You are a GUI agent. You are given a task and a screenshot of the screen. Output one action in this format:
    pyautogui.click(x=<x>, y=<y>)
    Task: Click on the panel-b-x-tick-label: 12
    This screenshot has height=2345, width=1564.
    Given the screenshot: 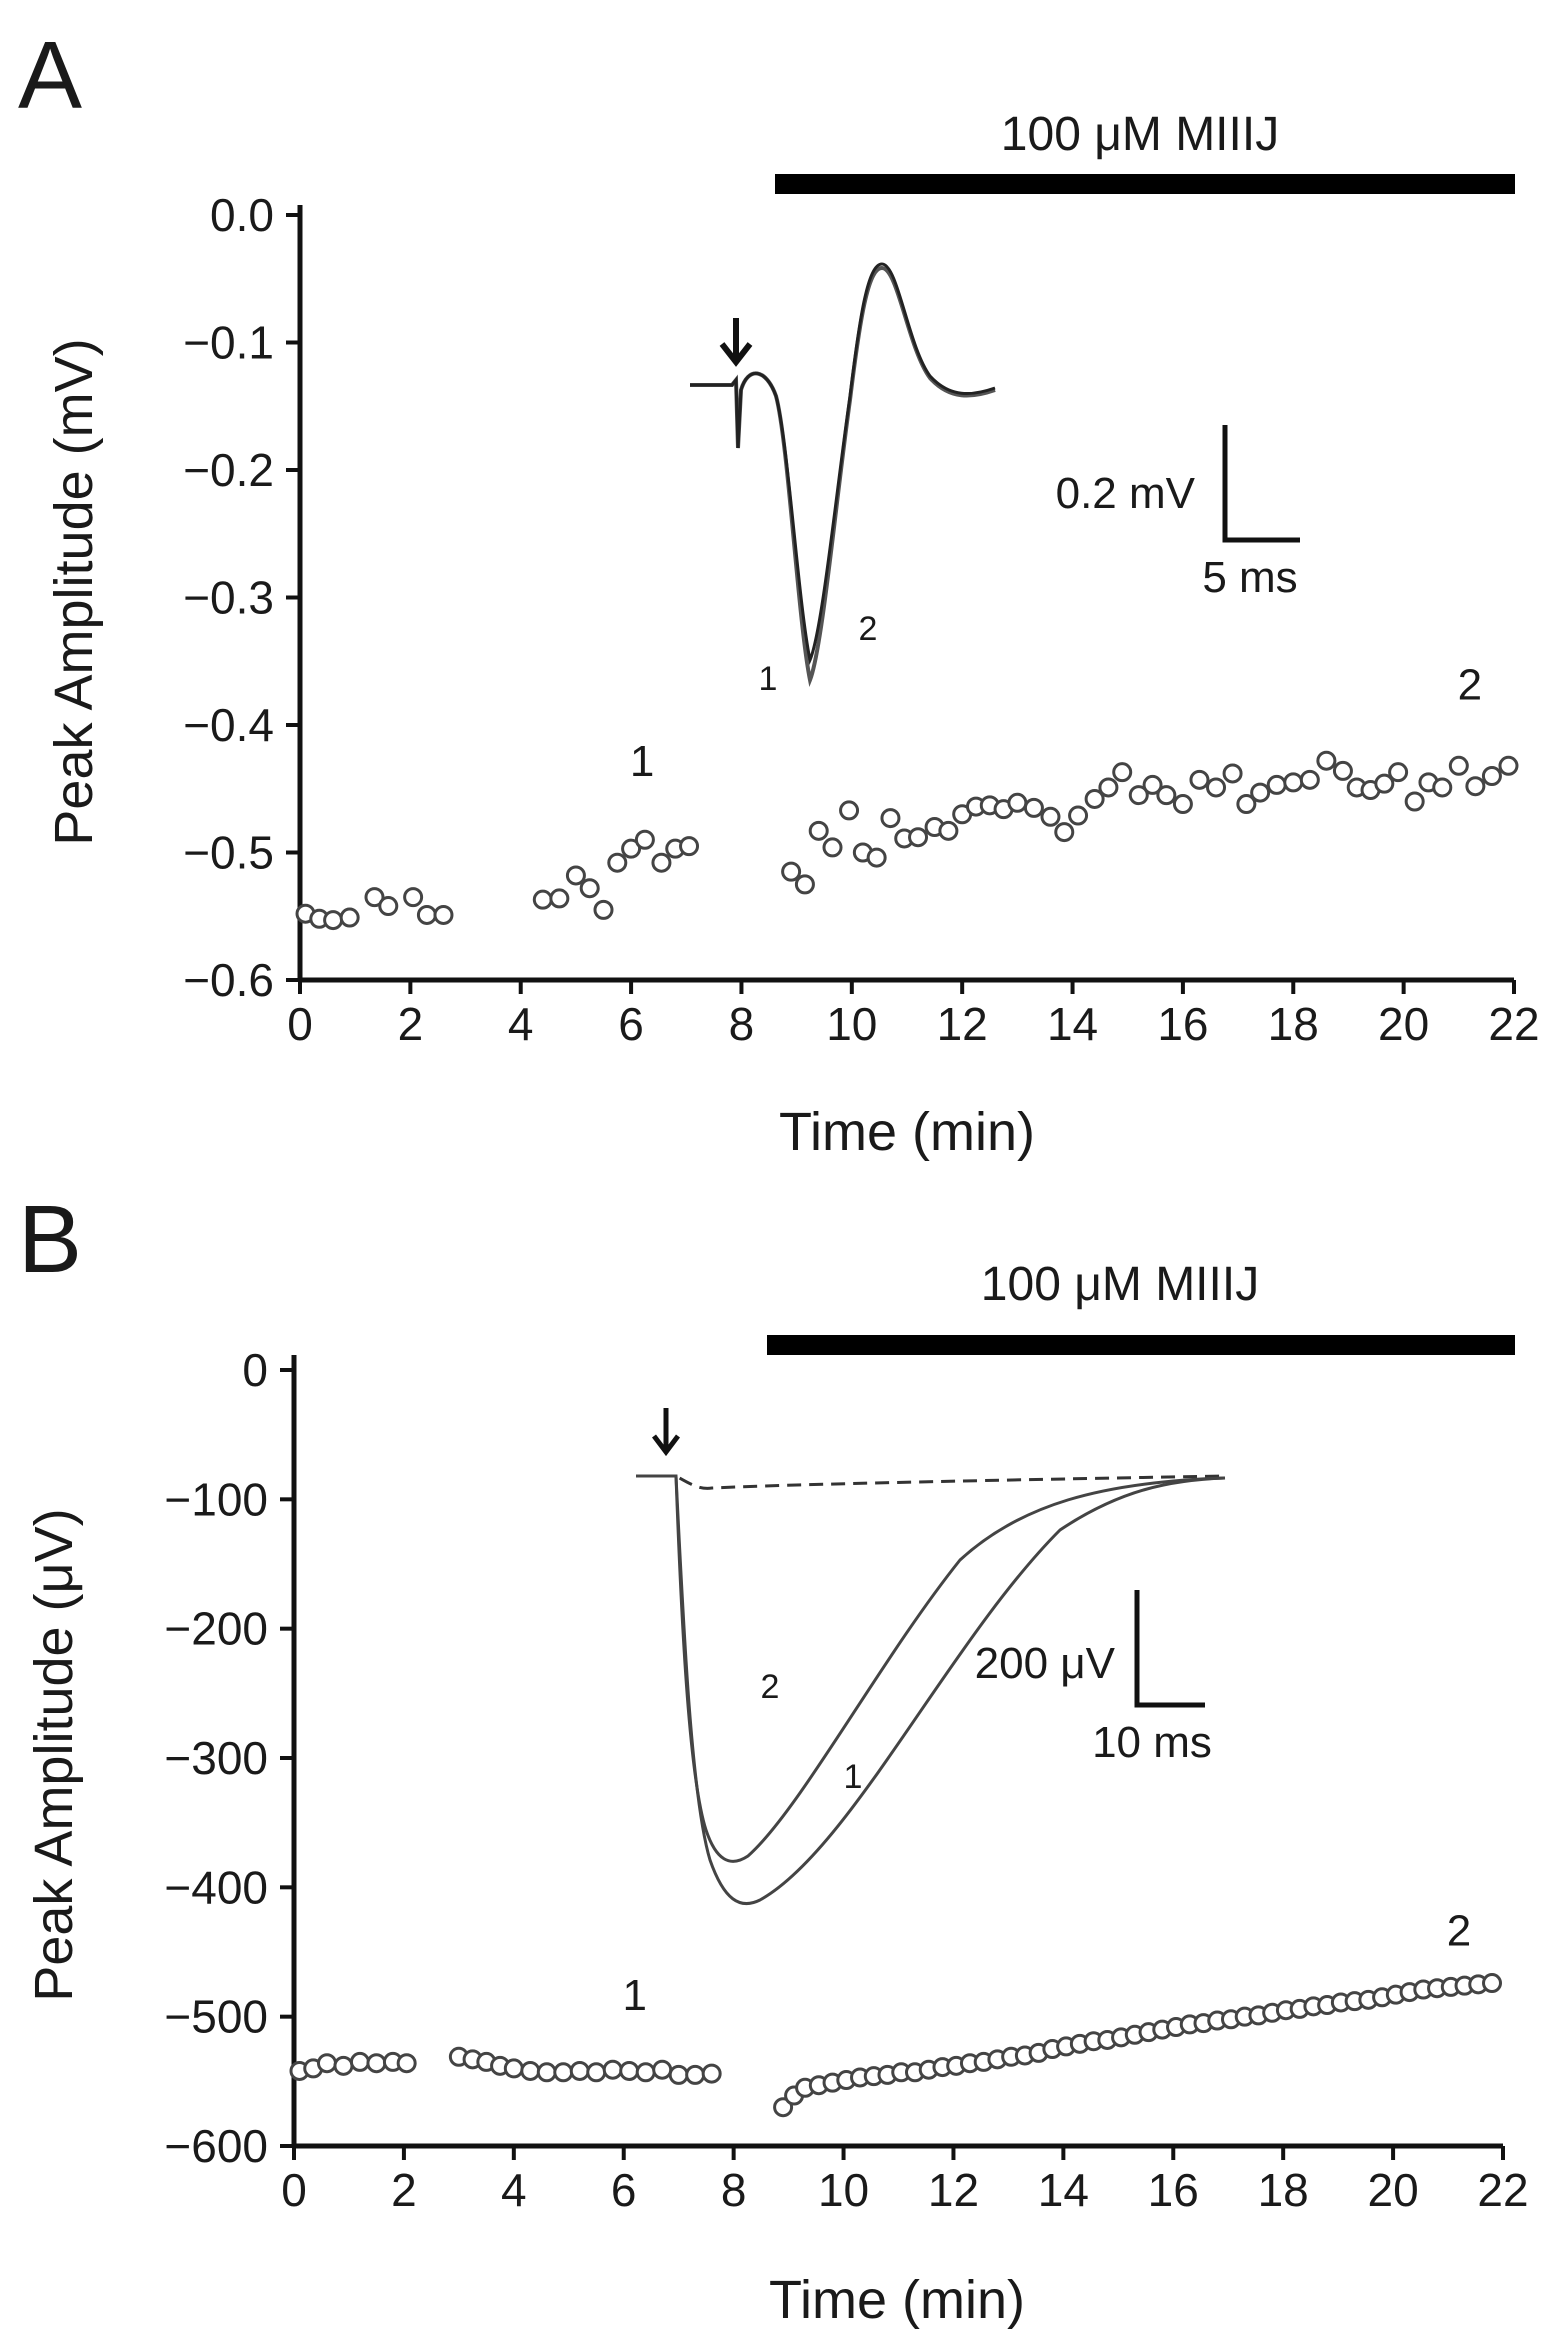 What is the action you would take?
    pyautogui.click(x=953, y=2190)
    